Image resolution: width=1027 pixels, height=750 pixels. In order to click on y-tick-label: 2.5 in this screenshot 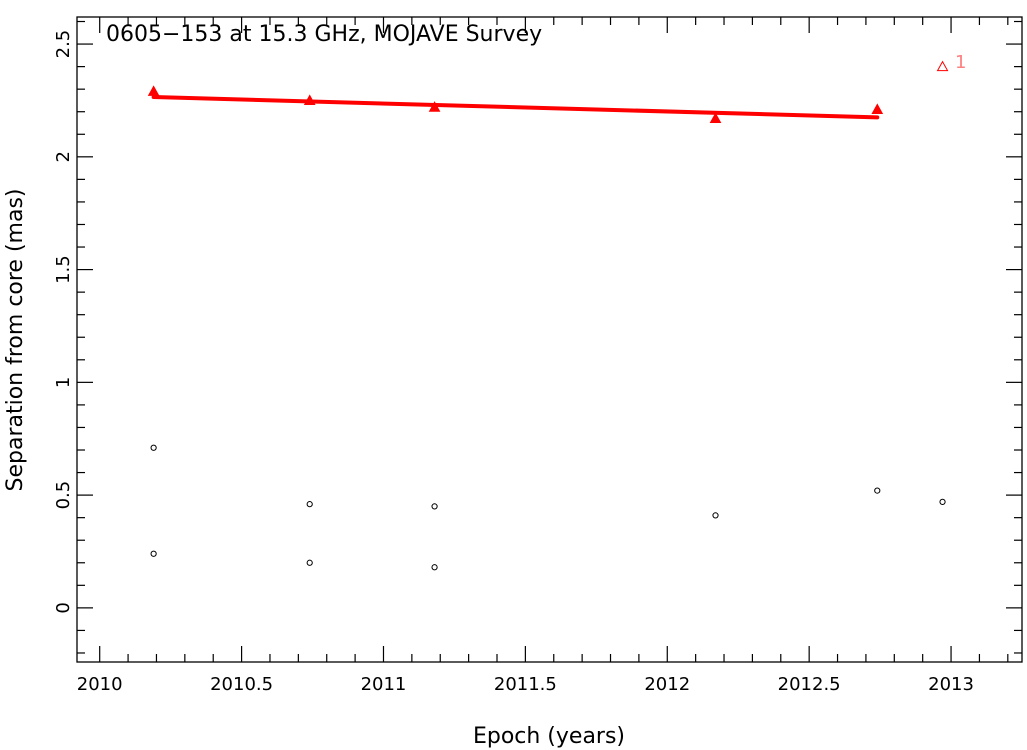, I will do `click(63, 44)`.